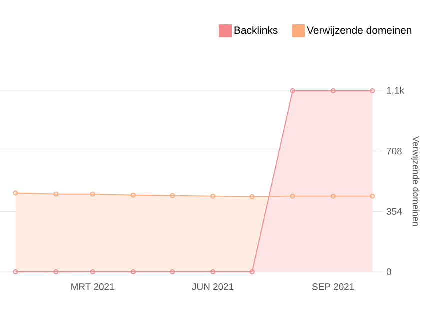 This screenshot has height=326, width=432. I want to click on y-tick-label: 708, so click(394, 151).